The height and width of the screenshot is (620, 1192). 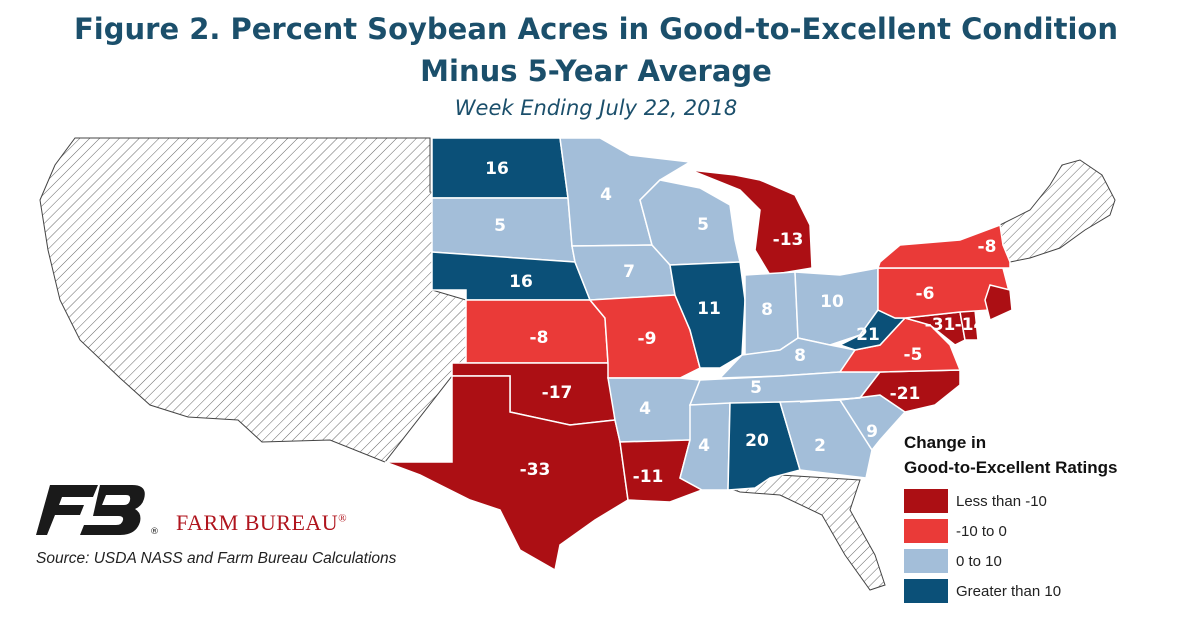 What do you see at coordinates (704, 446) in the screenshot?
I see `state-value-mississippi: 4` at bounding box center [704, 446].